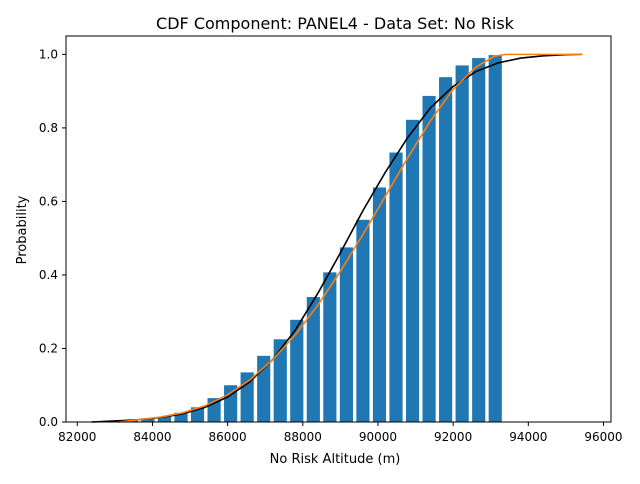  I want to click on x-tick-label: 88000, so click(303, 437).